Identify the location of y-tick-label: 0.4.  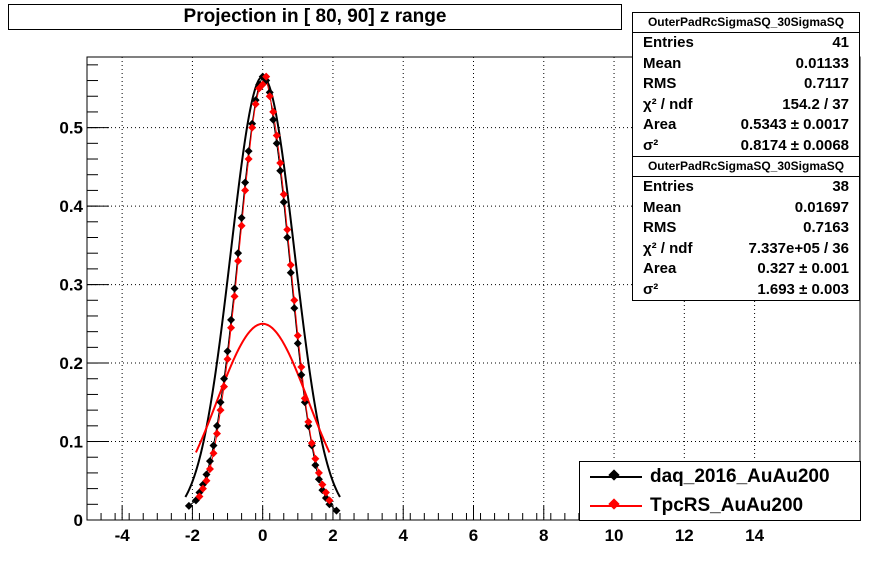
(71, 206).